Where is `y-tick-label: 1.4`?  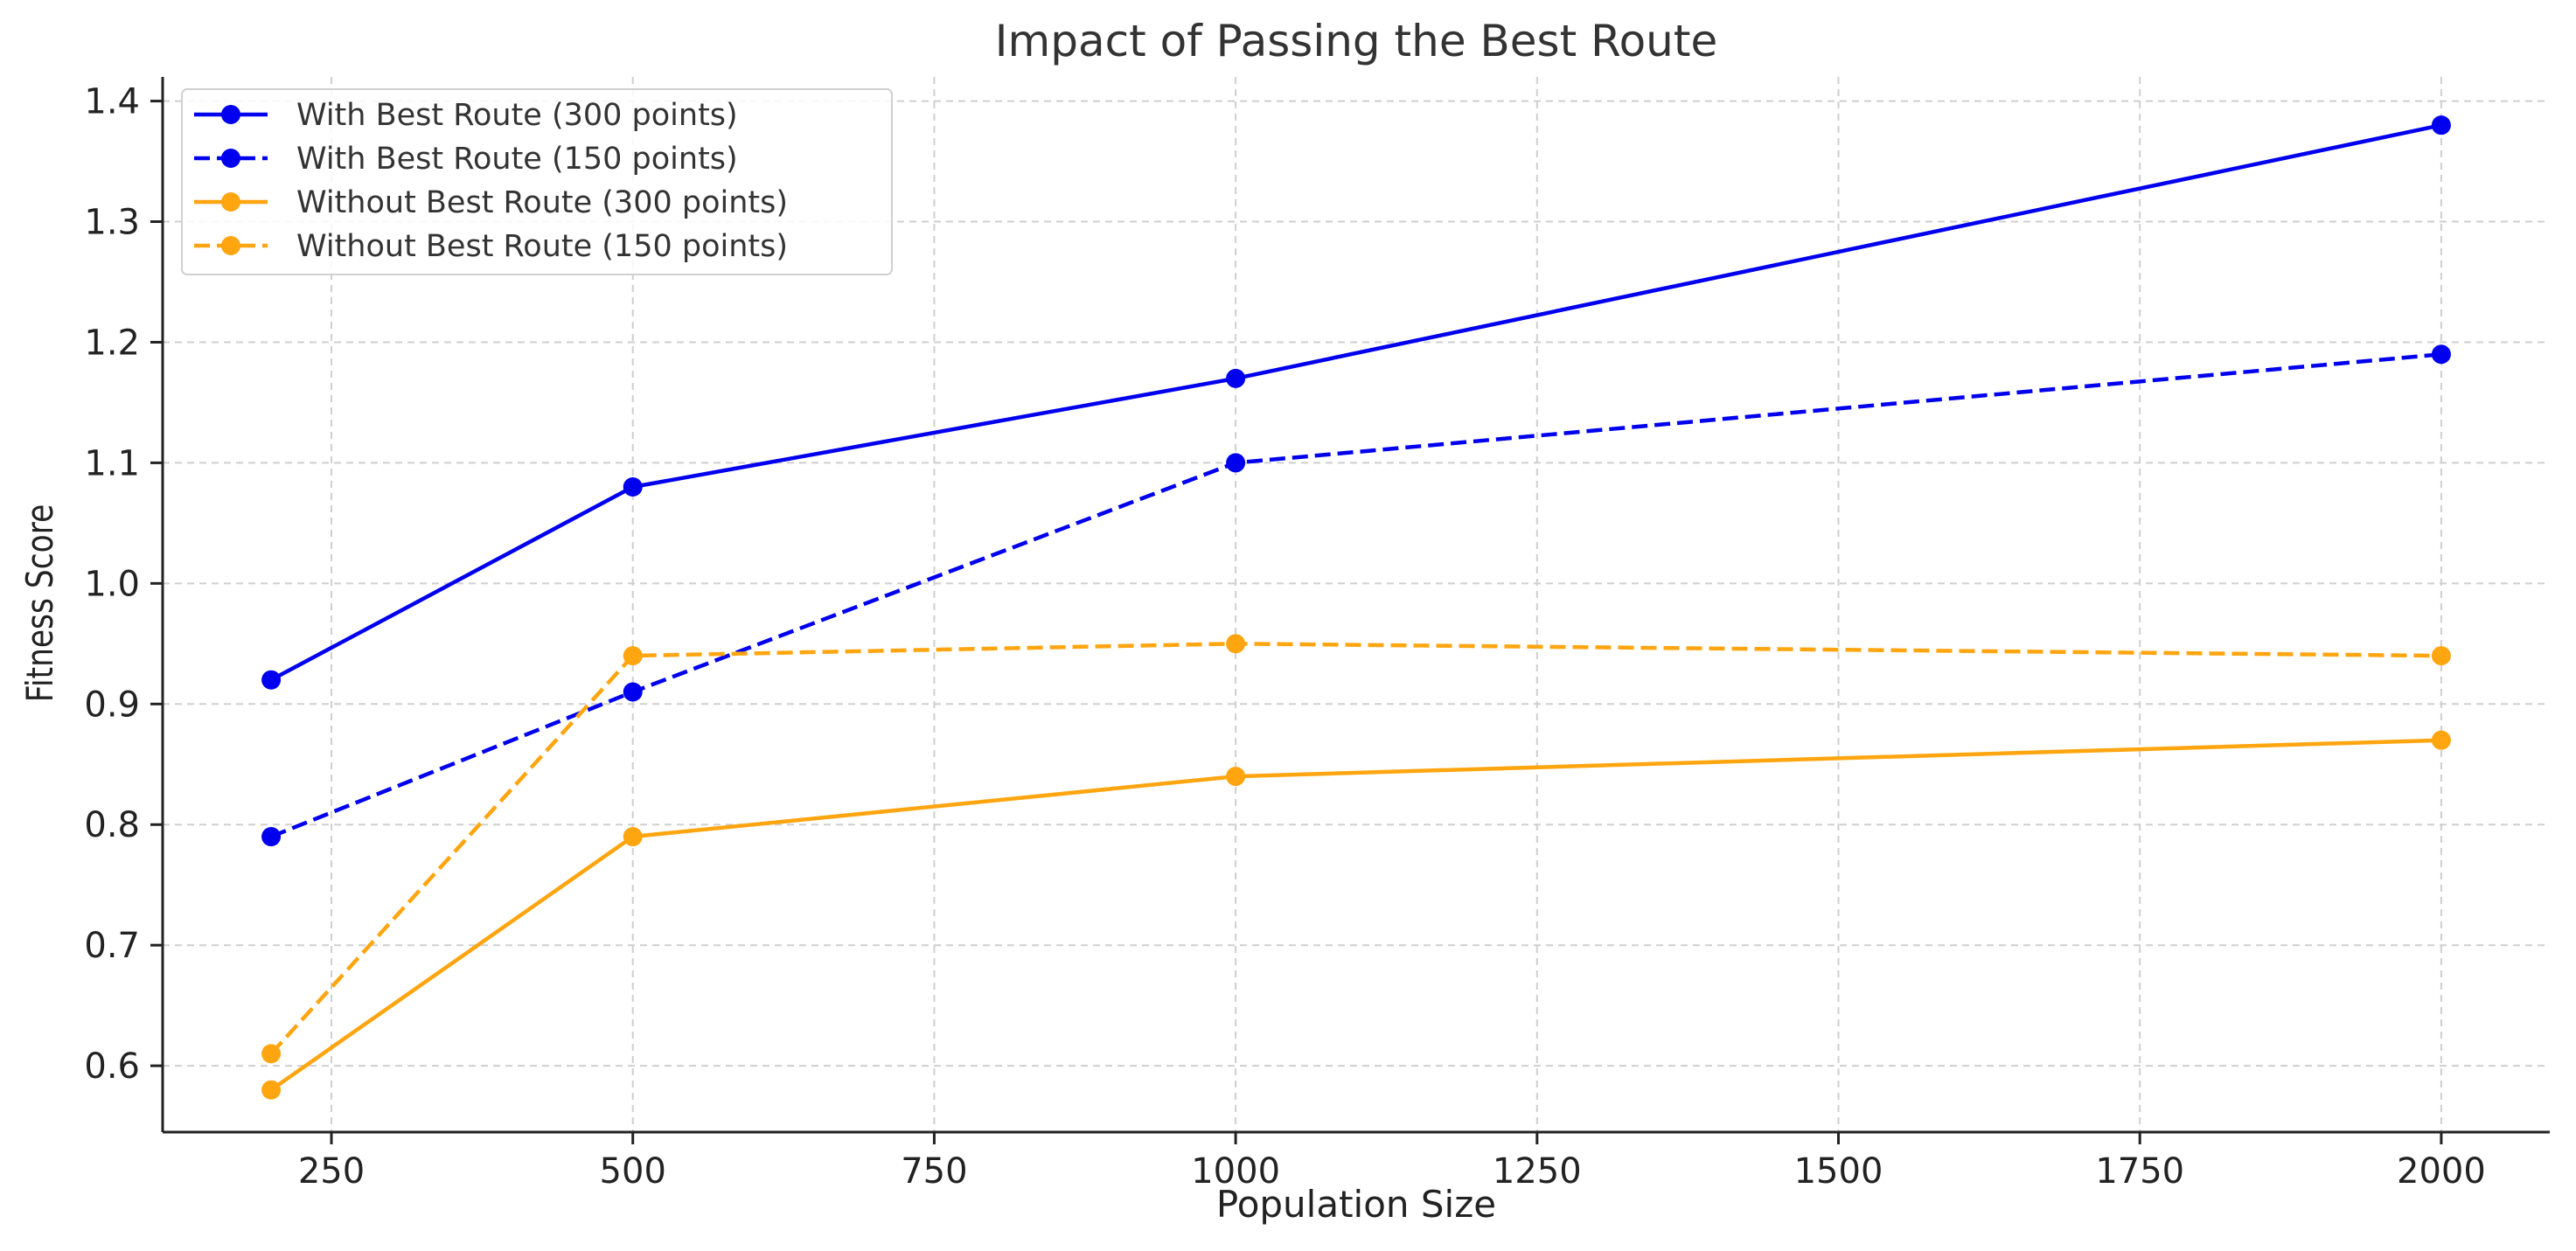 y-tick-label: 1.4 is located at coordinates (112, 102).